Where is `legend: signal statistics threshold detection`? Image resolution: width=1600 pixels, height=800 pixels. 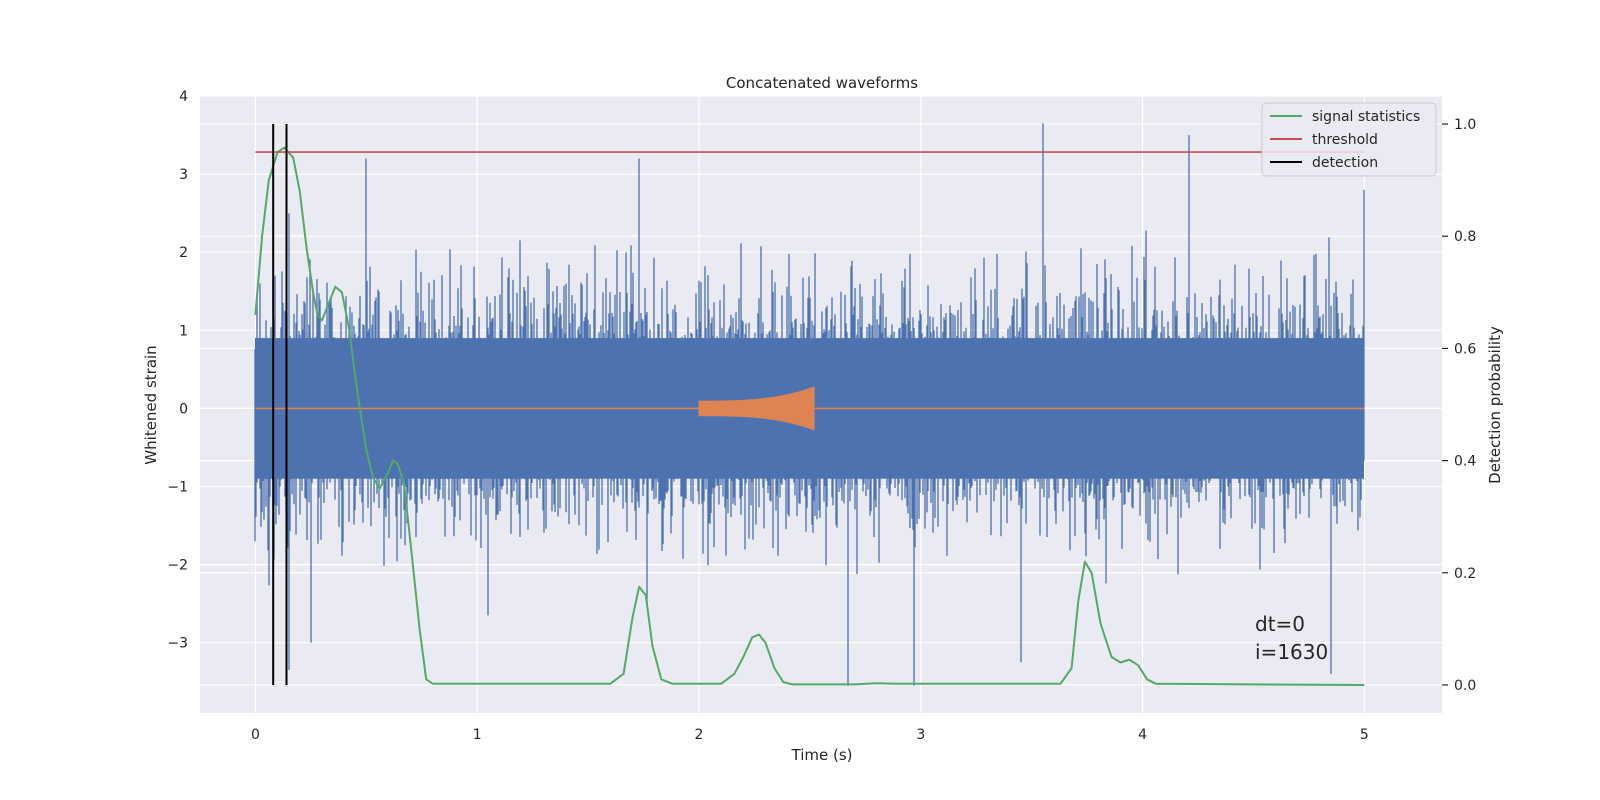 legend: signal statistics threshold detection is located at coordinates (1349, 139).